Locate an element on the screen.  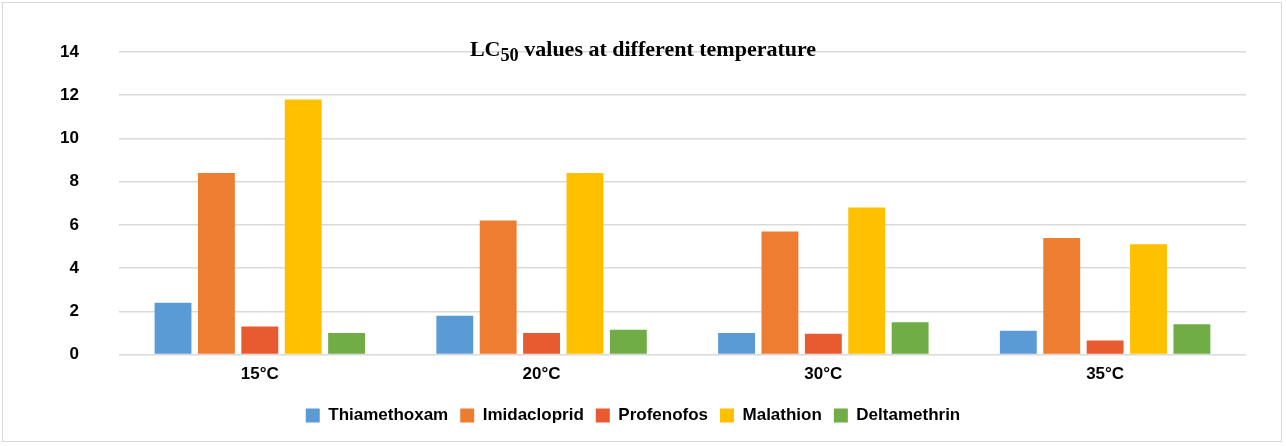
y-tick-label: 8 is located at coordinates (74, 181).